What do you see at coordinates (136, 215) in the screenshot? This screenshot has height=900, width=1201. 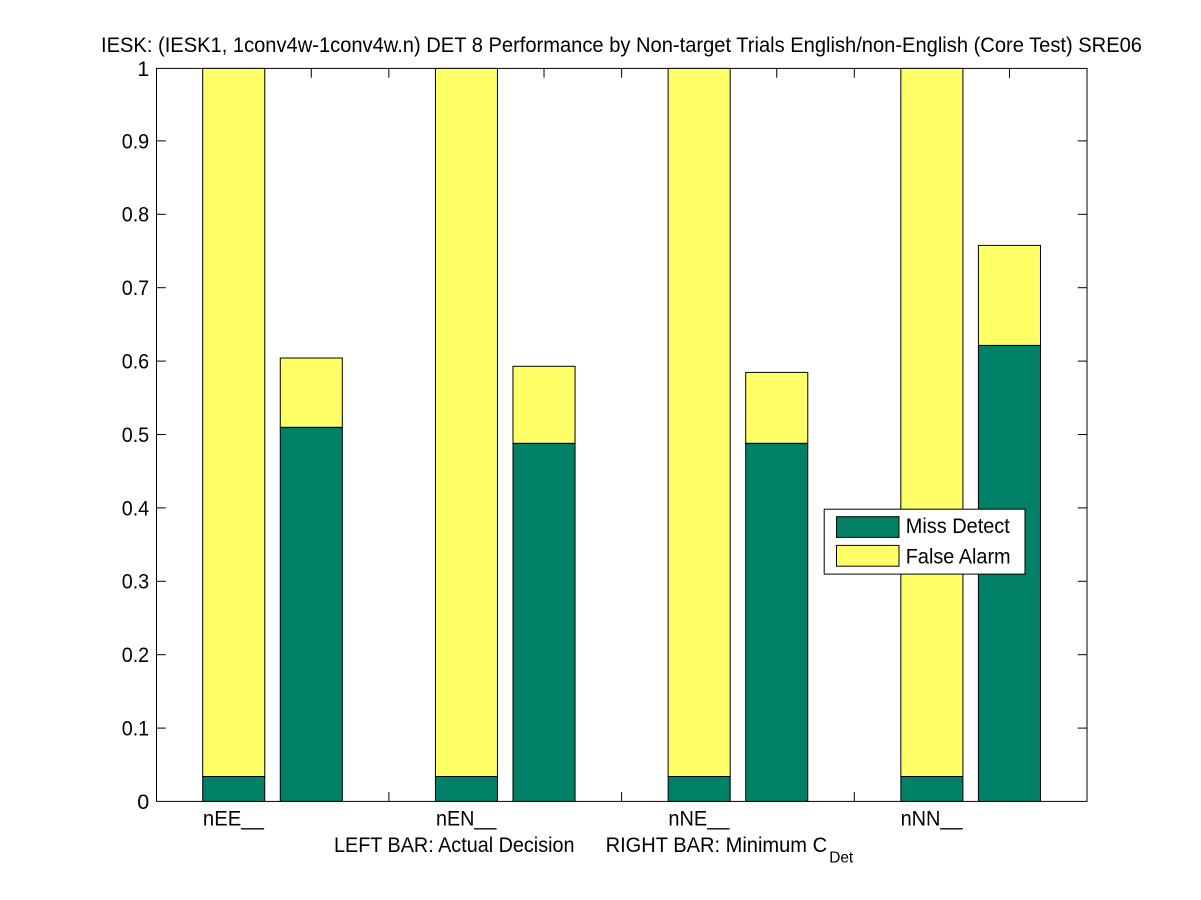 I see `svg-text: 0.8` at bounding box center [136, 215].